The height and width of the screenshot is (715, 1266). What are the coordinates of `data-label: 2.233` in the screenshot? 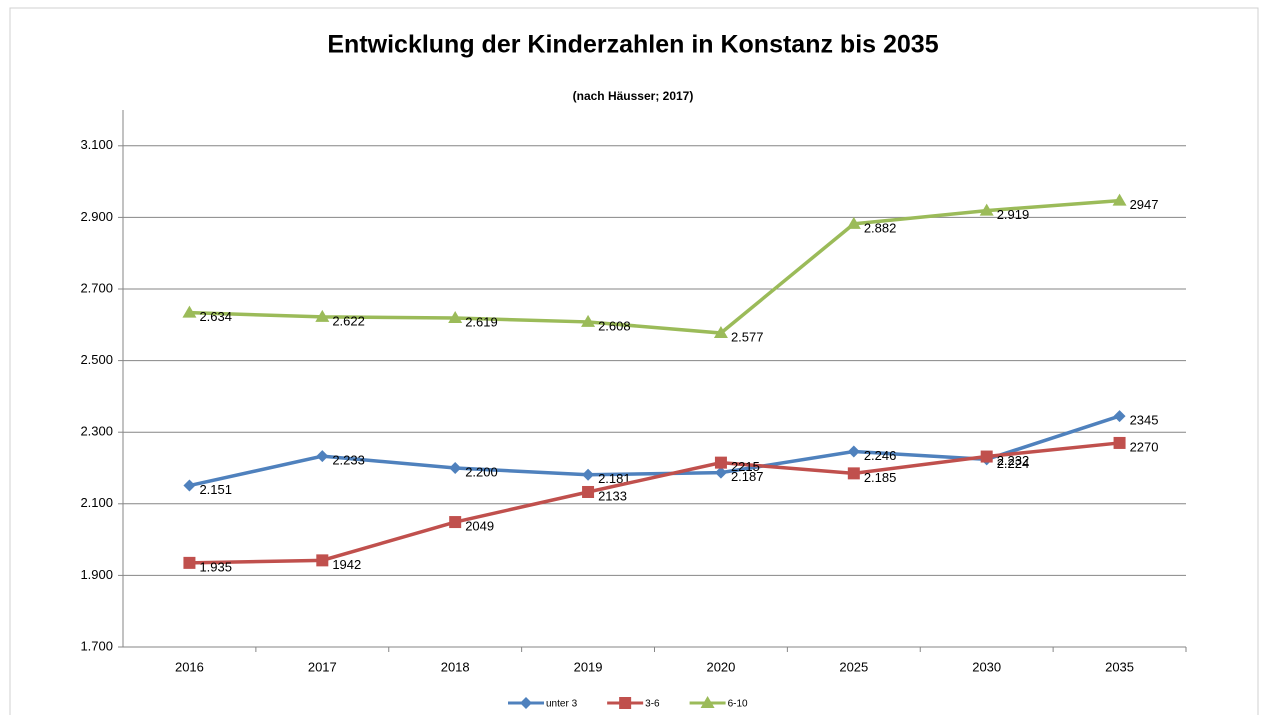 It's located at (348, 460).